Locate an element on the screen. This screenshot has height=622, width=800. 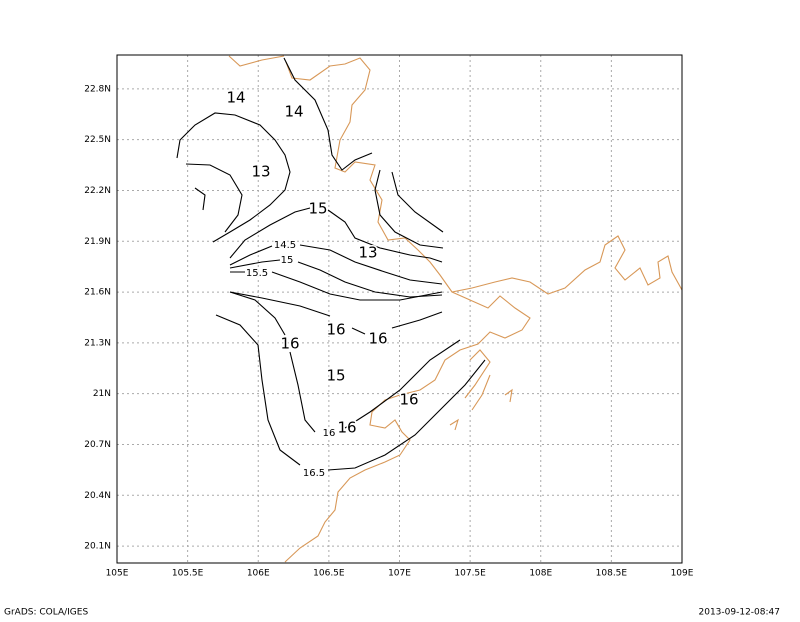
contour-label: 15.5 is located at coordinates (257, 273).